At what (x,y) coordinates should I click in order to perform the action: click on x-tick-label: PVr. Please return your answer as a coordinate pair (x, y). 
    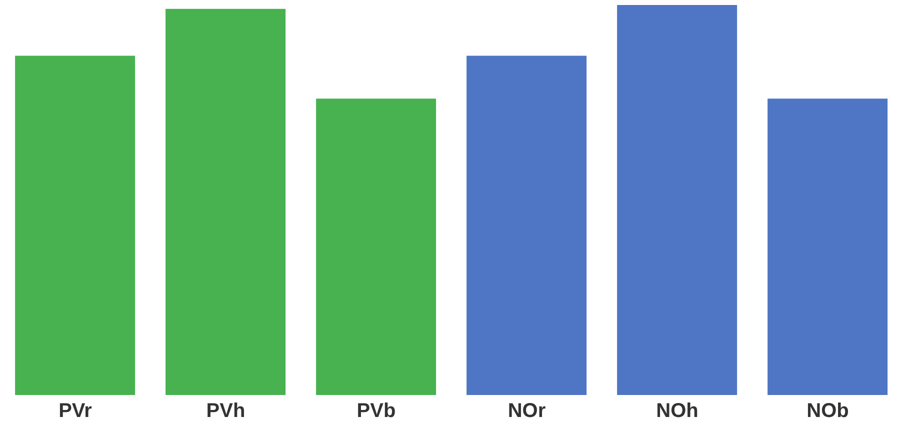
    Looking at the image, I should click on (75, 411).